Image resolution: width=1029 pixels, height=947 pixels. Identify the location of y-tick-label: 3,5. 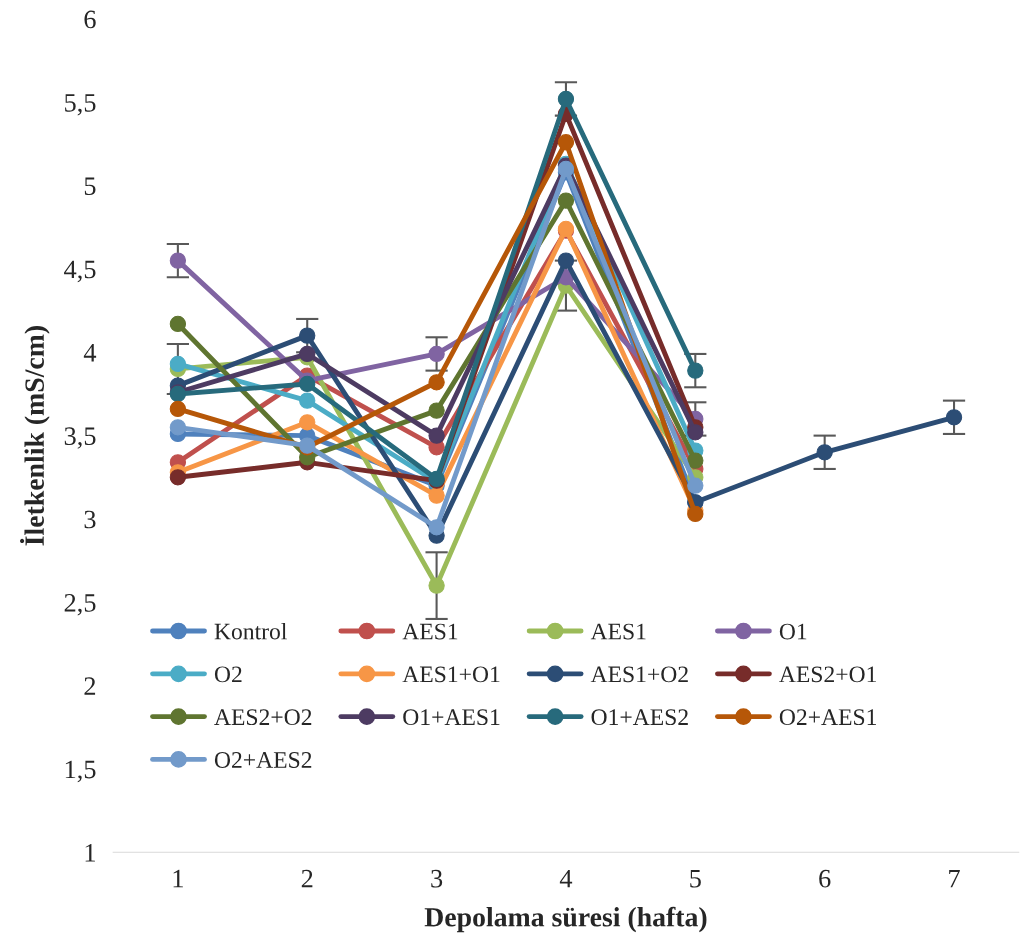
(80, 438).